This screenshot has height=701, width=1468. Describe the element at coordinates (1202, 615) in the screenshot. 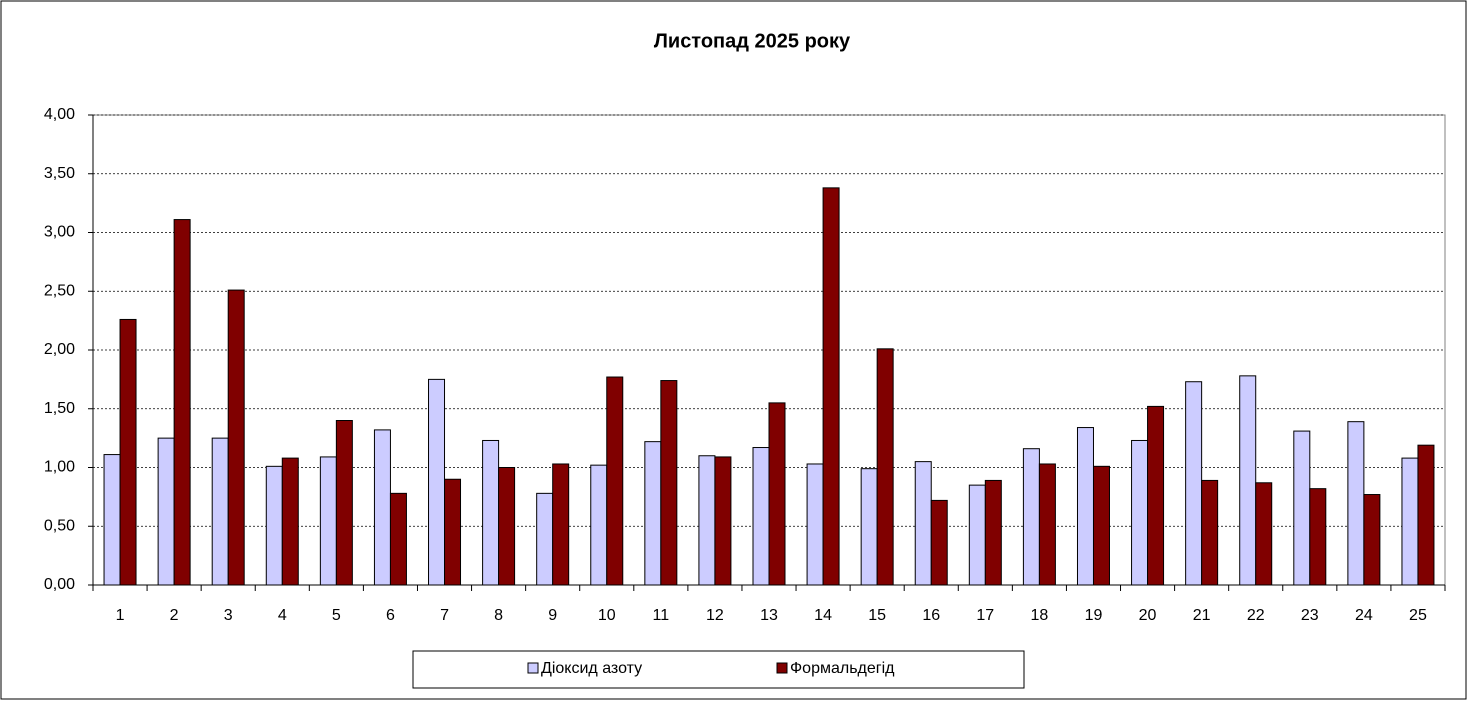

I see `x-tick-label: 21` at that location.